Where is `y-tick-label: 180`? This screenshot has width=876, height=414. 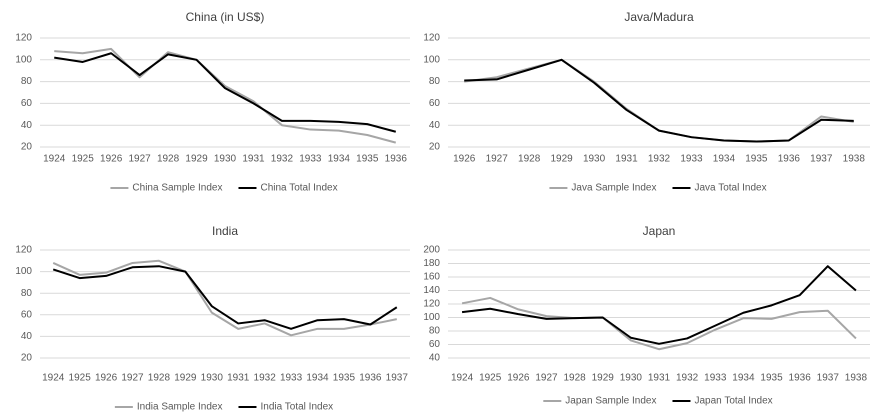 y-tick-label: 180 is located at coordinates (431, 263).